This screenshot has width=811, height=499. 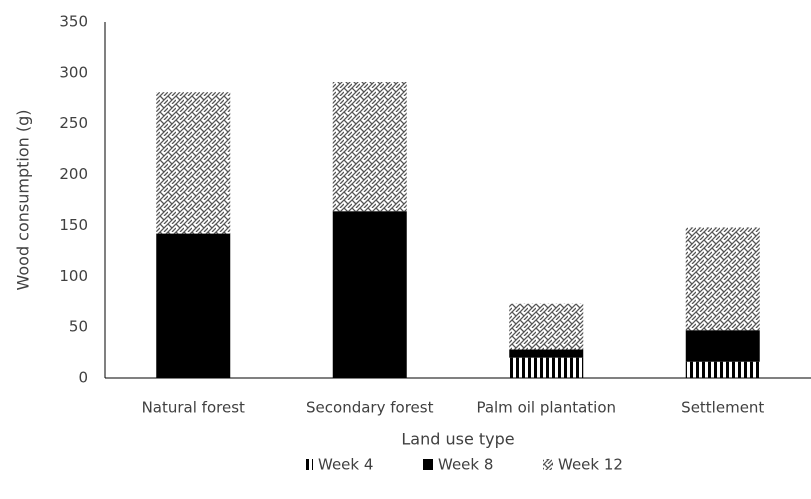 What do you see at coordinates (73, 276) in the screenshot?
I see `y-tick-label: 100` at bounding box center [73, 276].